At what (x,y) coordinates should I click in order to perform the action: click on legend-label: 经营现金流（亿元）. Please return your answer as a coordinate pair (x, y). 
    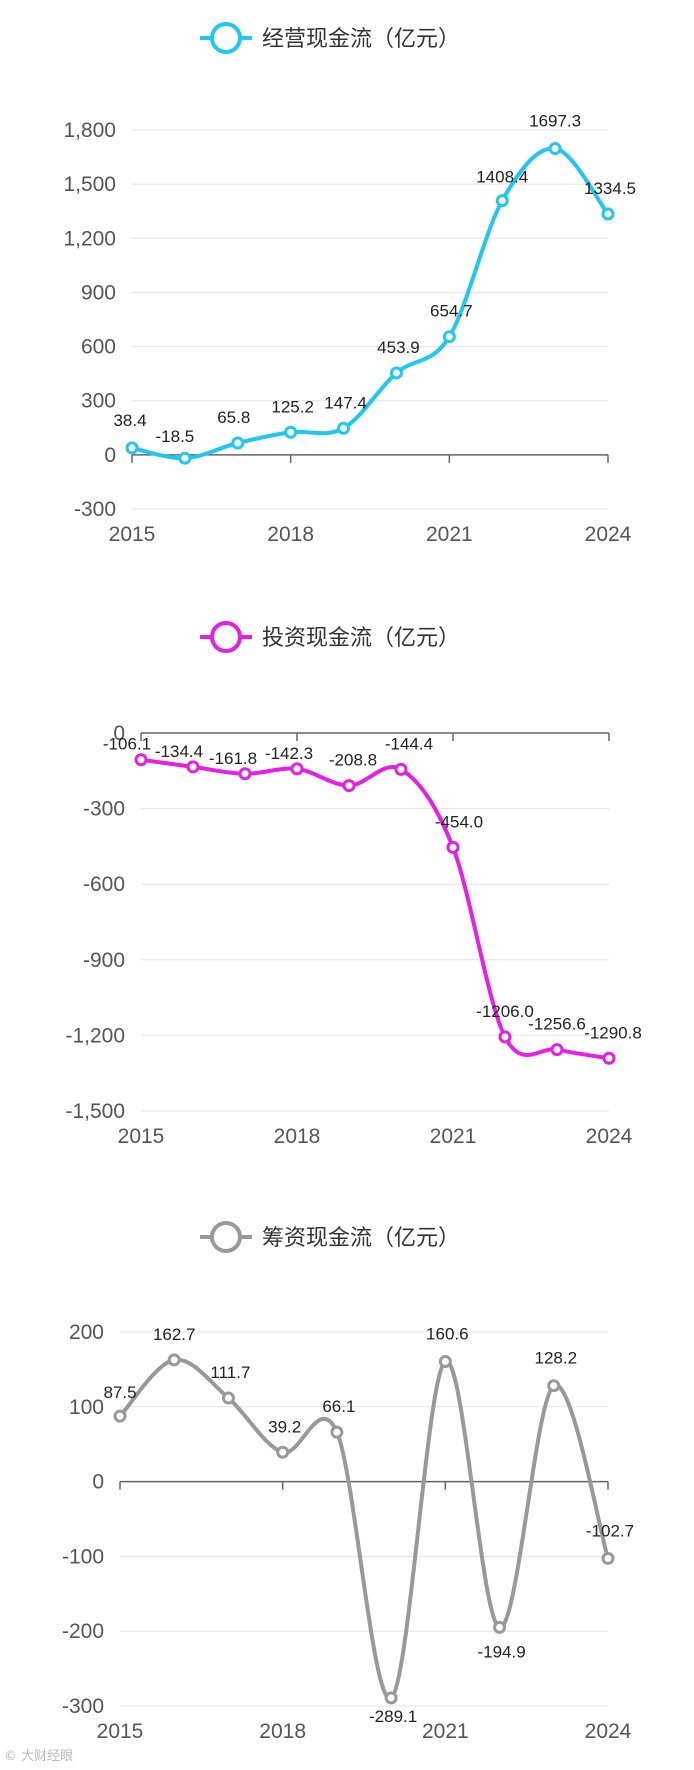
    Looking at the image, I should click on (361, 39).